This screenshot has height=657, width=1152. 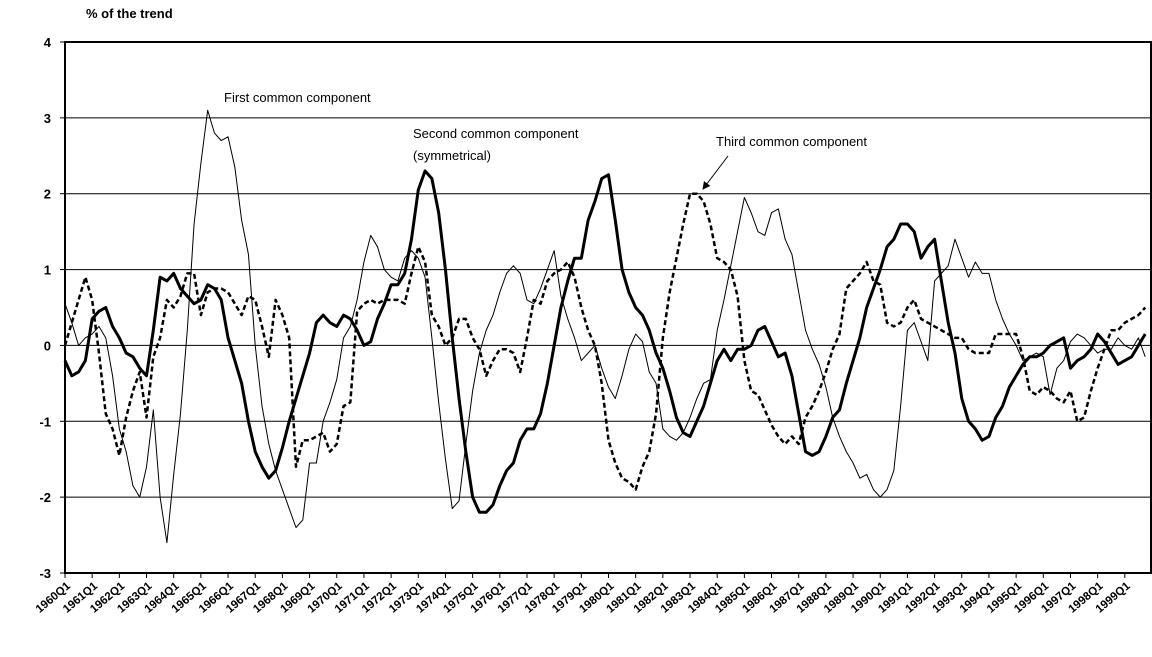 What do you see at coordinates (45, 497) in the screenshot?
I see `y-tick-label: -2` at bounding box center [45, 497].